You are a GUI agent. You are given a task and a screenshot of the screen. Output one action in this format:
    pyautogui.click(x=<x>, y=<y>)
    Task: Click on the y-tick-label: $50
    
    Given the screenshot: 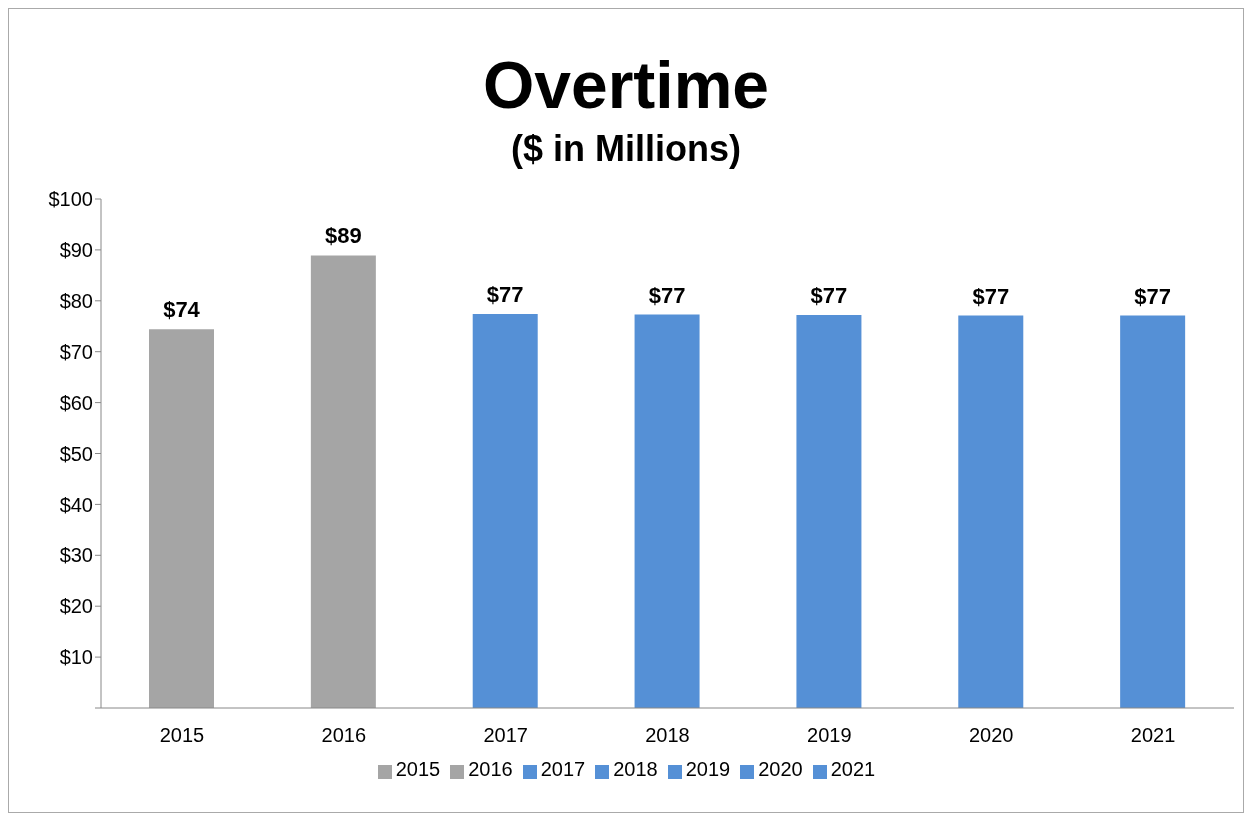 What is the action you would take?
    pyautogui.click(x=76, y=453)
    